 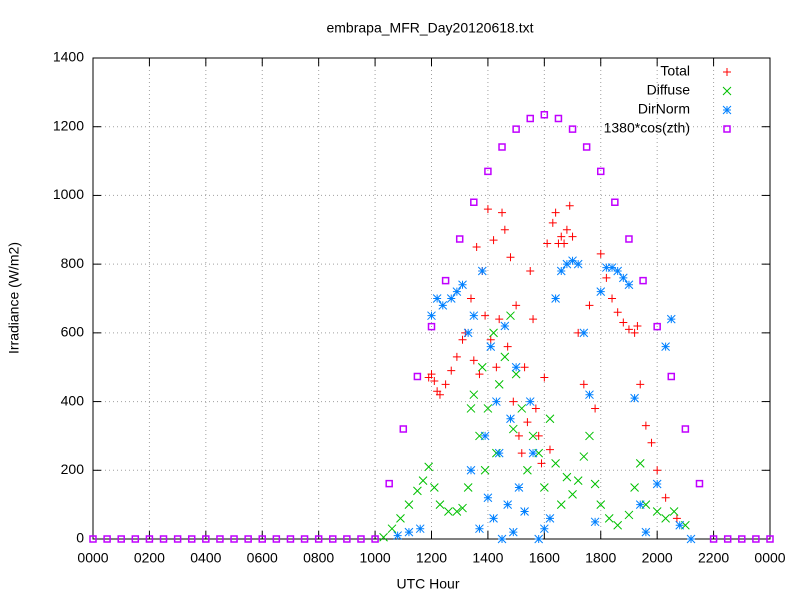 I want to click on y-tick-label: 1000, so click(x=68, y=194).